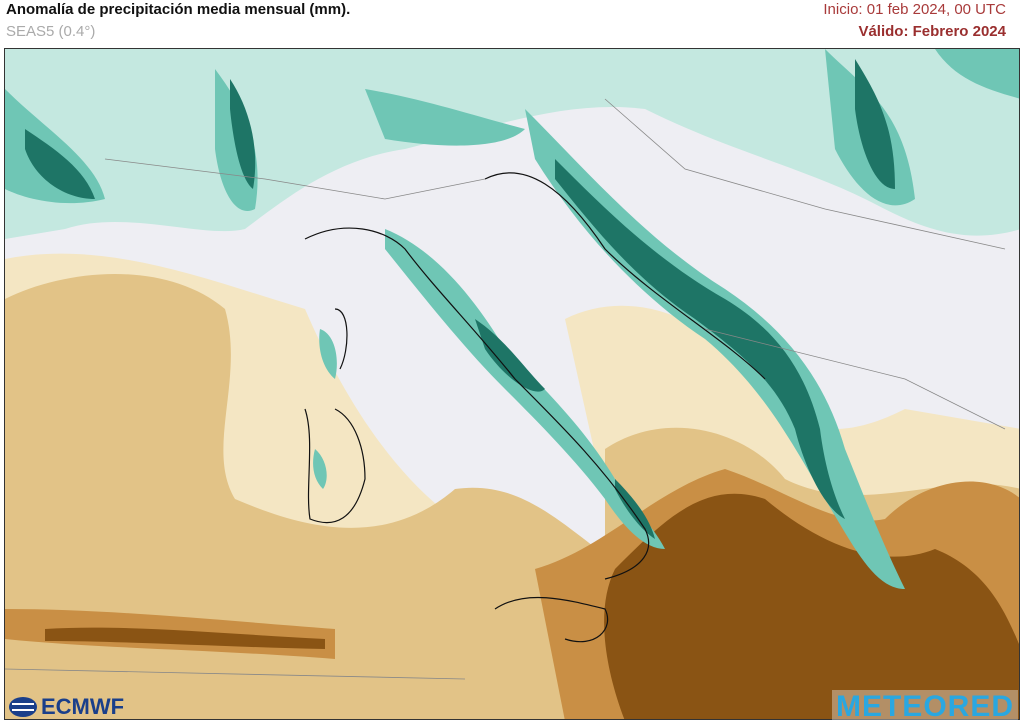 This screenshot has height=724, width=1024. I want to click on ecmwf-label: ECMWF, so click(83, 706).